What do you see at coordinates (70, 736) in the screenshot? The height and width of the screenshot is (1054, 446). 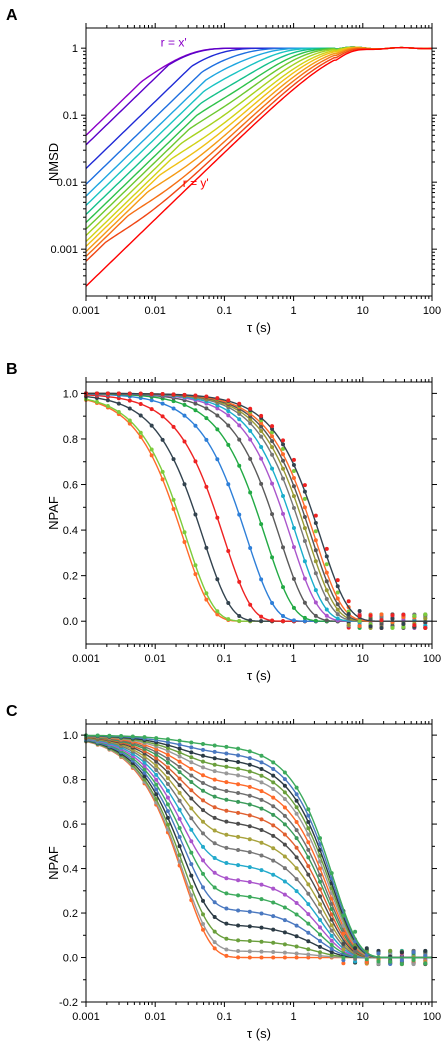 I see `y-tick-label: 1.0` at bounding box center [70, 736].